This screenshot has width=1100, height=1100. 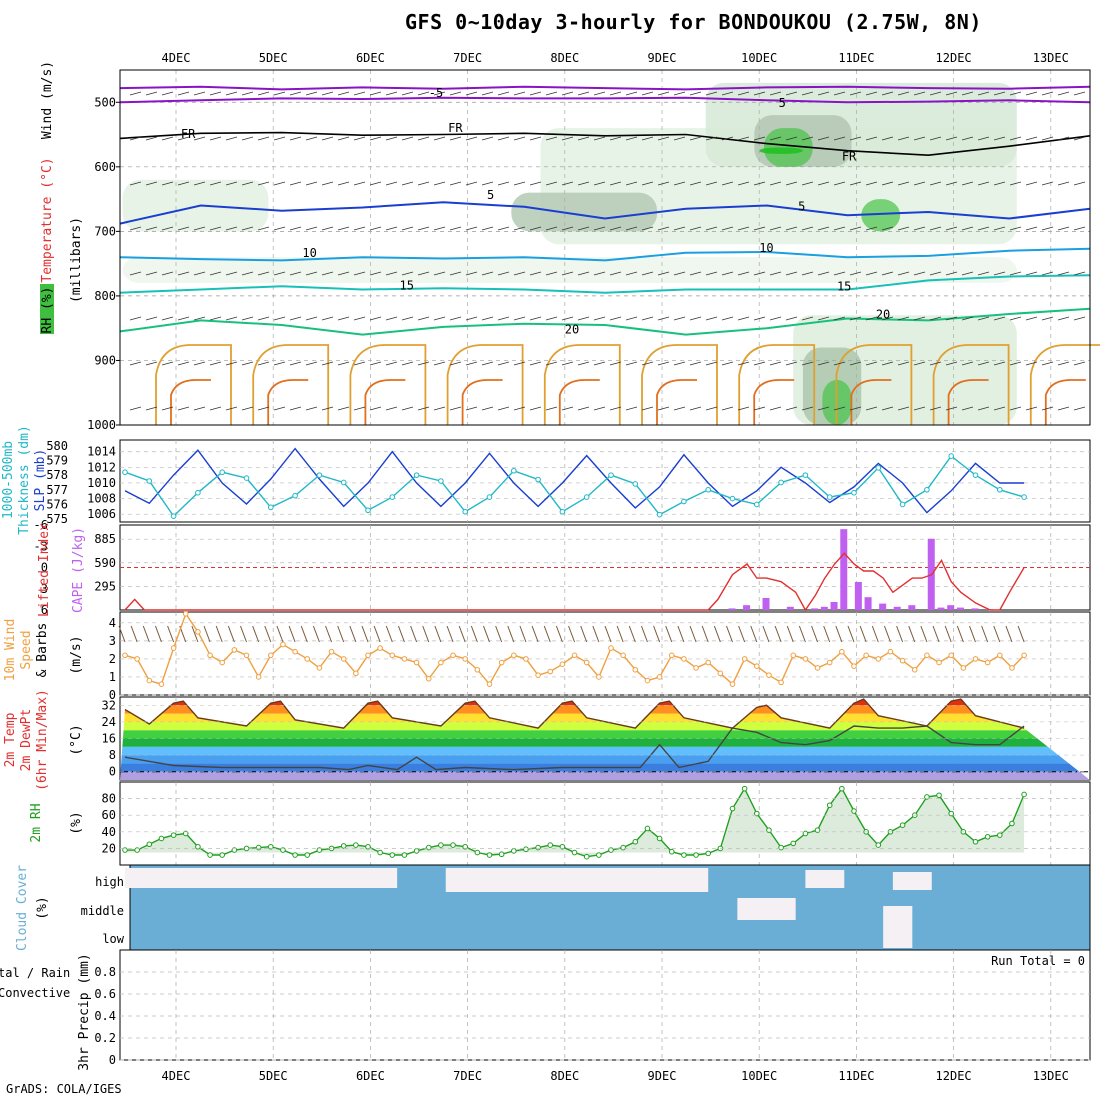 What do you see at coordinates (109, 848) in the screenshot?
I see `rh-tick-label: 20` at bounding box center [109, 848].